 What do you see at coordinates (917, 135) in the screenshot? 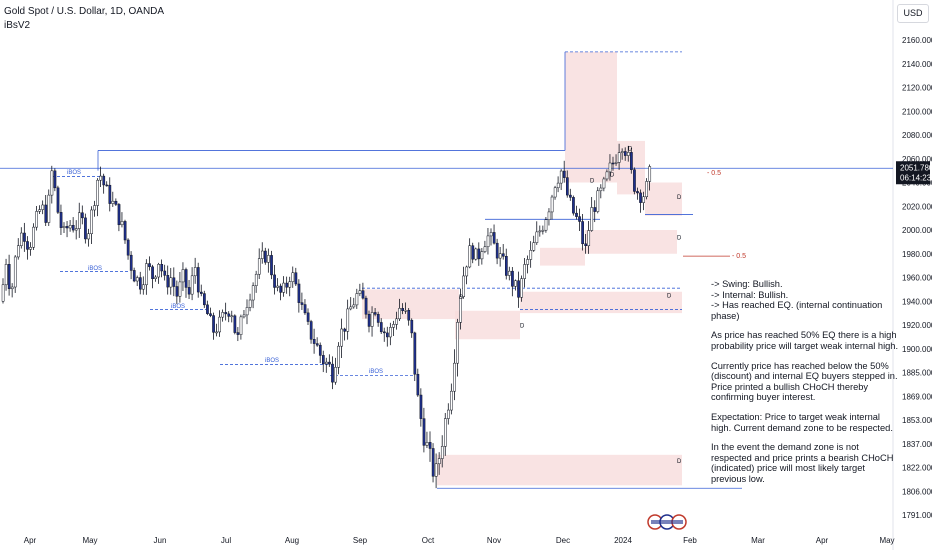
I see `y-tick-label: 2080.000` at bounding box center [917, 135].